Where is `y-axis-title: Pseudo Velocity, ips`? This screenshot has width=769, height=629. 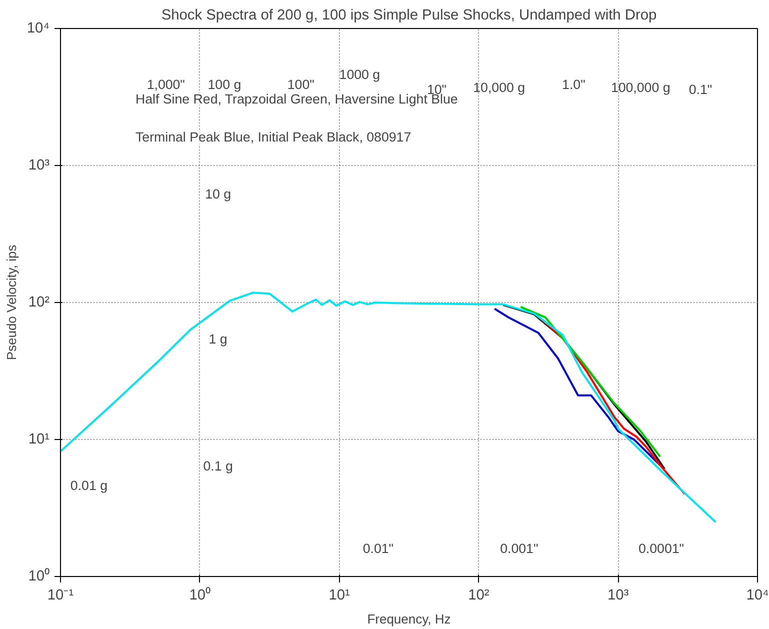 y-axis-title: Pseudo Velocity, ips is located at coordinates (11, 302).